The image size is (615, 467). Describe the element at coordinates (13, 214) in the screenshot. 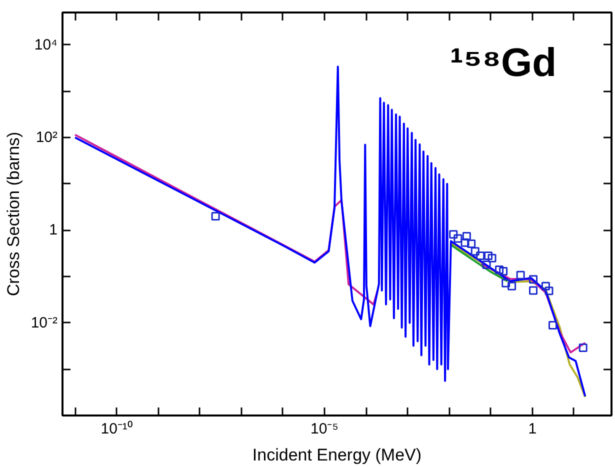

I see `y-axis-title: Cross Section (barns)` at that location.